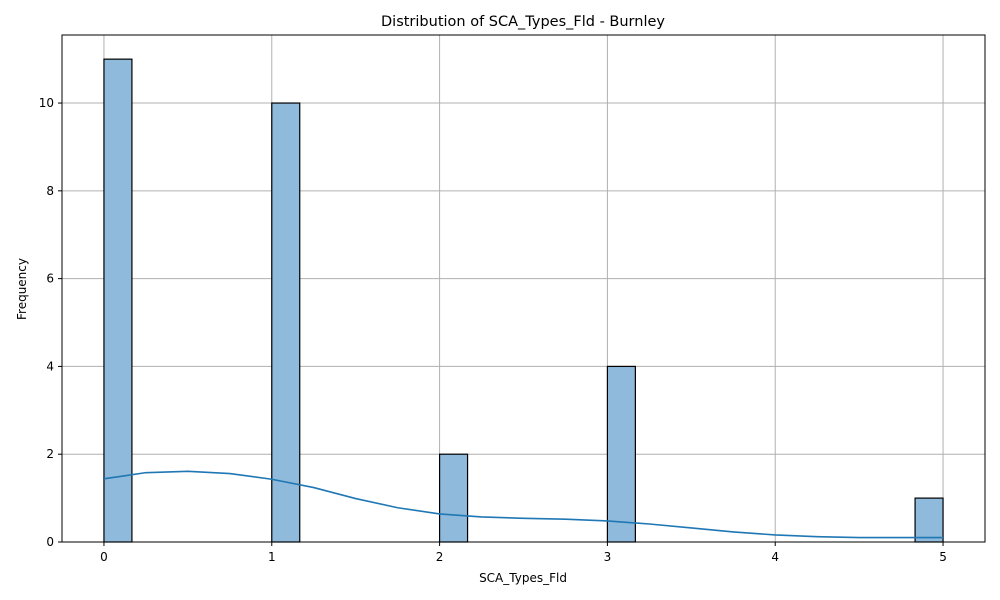 The image size is (1000, 600). I want to click on kde-line, so click(523, 504).